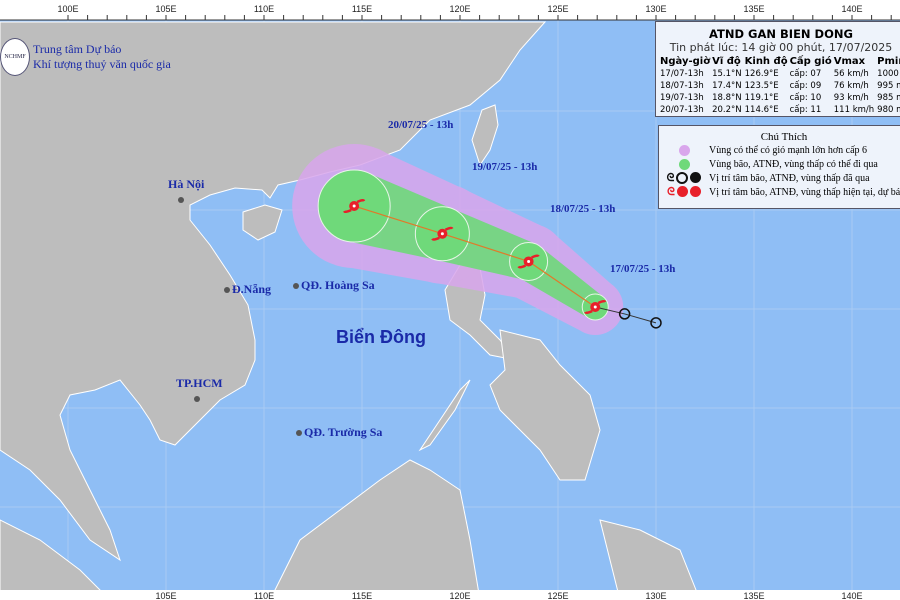 This screenshot has height=600, width=900. Describe the element at coordinates (650, 559) in the screenshot. I see `sulawesi-island` at that location.